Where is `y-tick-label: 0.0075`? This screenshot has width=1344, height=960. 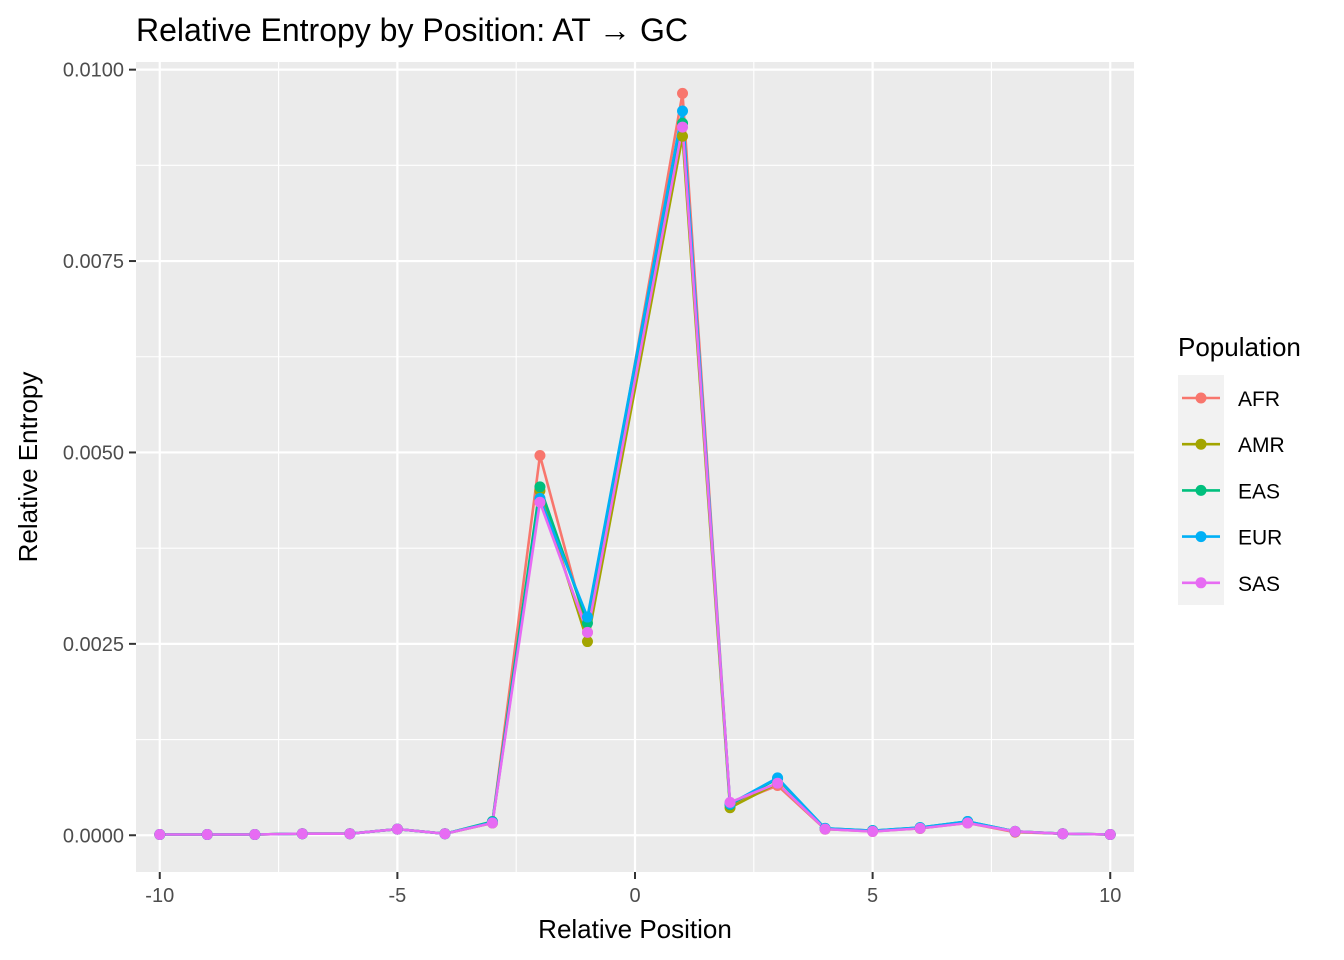 y-tick-label: 0.0075 is located at coordinates (93, 262).